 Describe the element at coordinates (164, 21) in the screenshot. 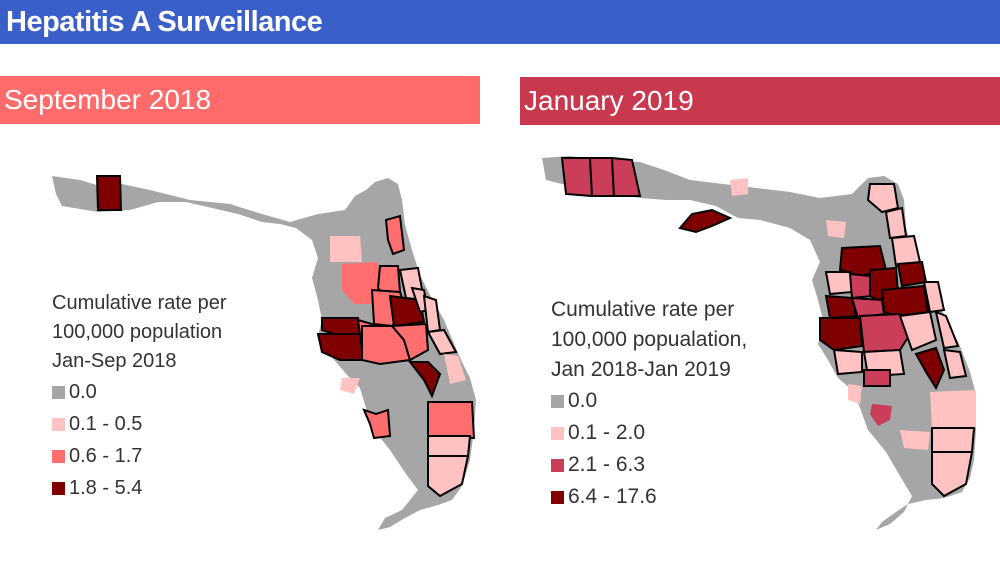

I see `page-title: Hepatitis A Surveillance` at that location.